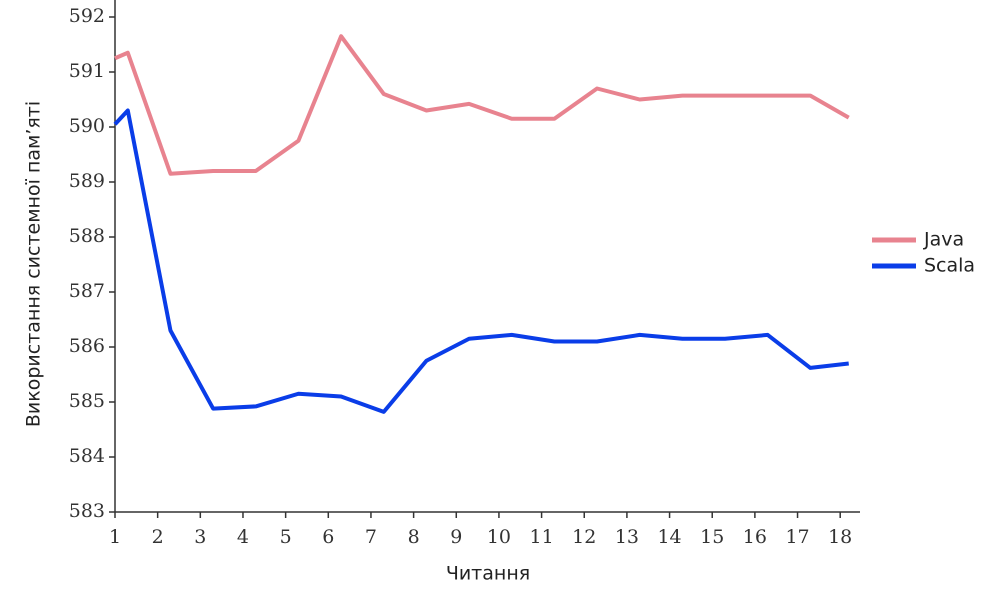  What do you see at coordinates (87, 346) in the screenshot?
I see `y-tick-label: 586` at bounding box center [87, 346].